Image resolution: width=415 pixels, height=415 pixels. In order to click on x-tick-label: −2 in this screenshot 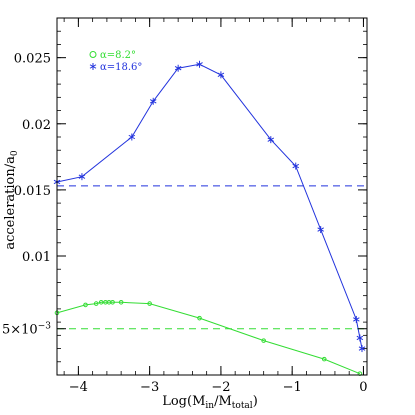, I will do `click(220, 387)`.